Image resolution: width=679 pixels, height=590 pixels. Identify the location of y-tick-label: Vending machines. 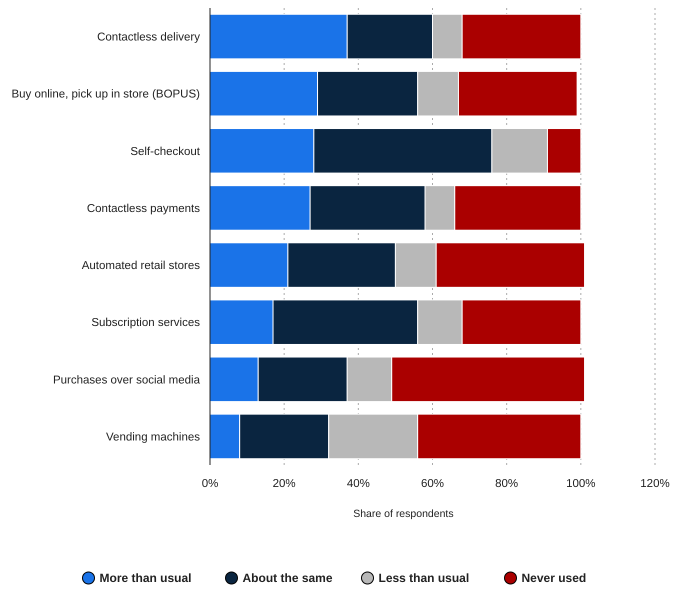
(153, 437).